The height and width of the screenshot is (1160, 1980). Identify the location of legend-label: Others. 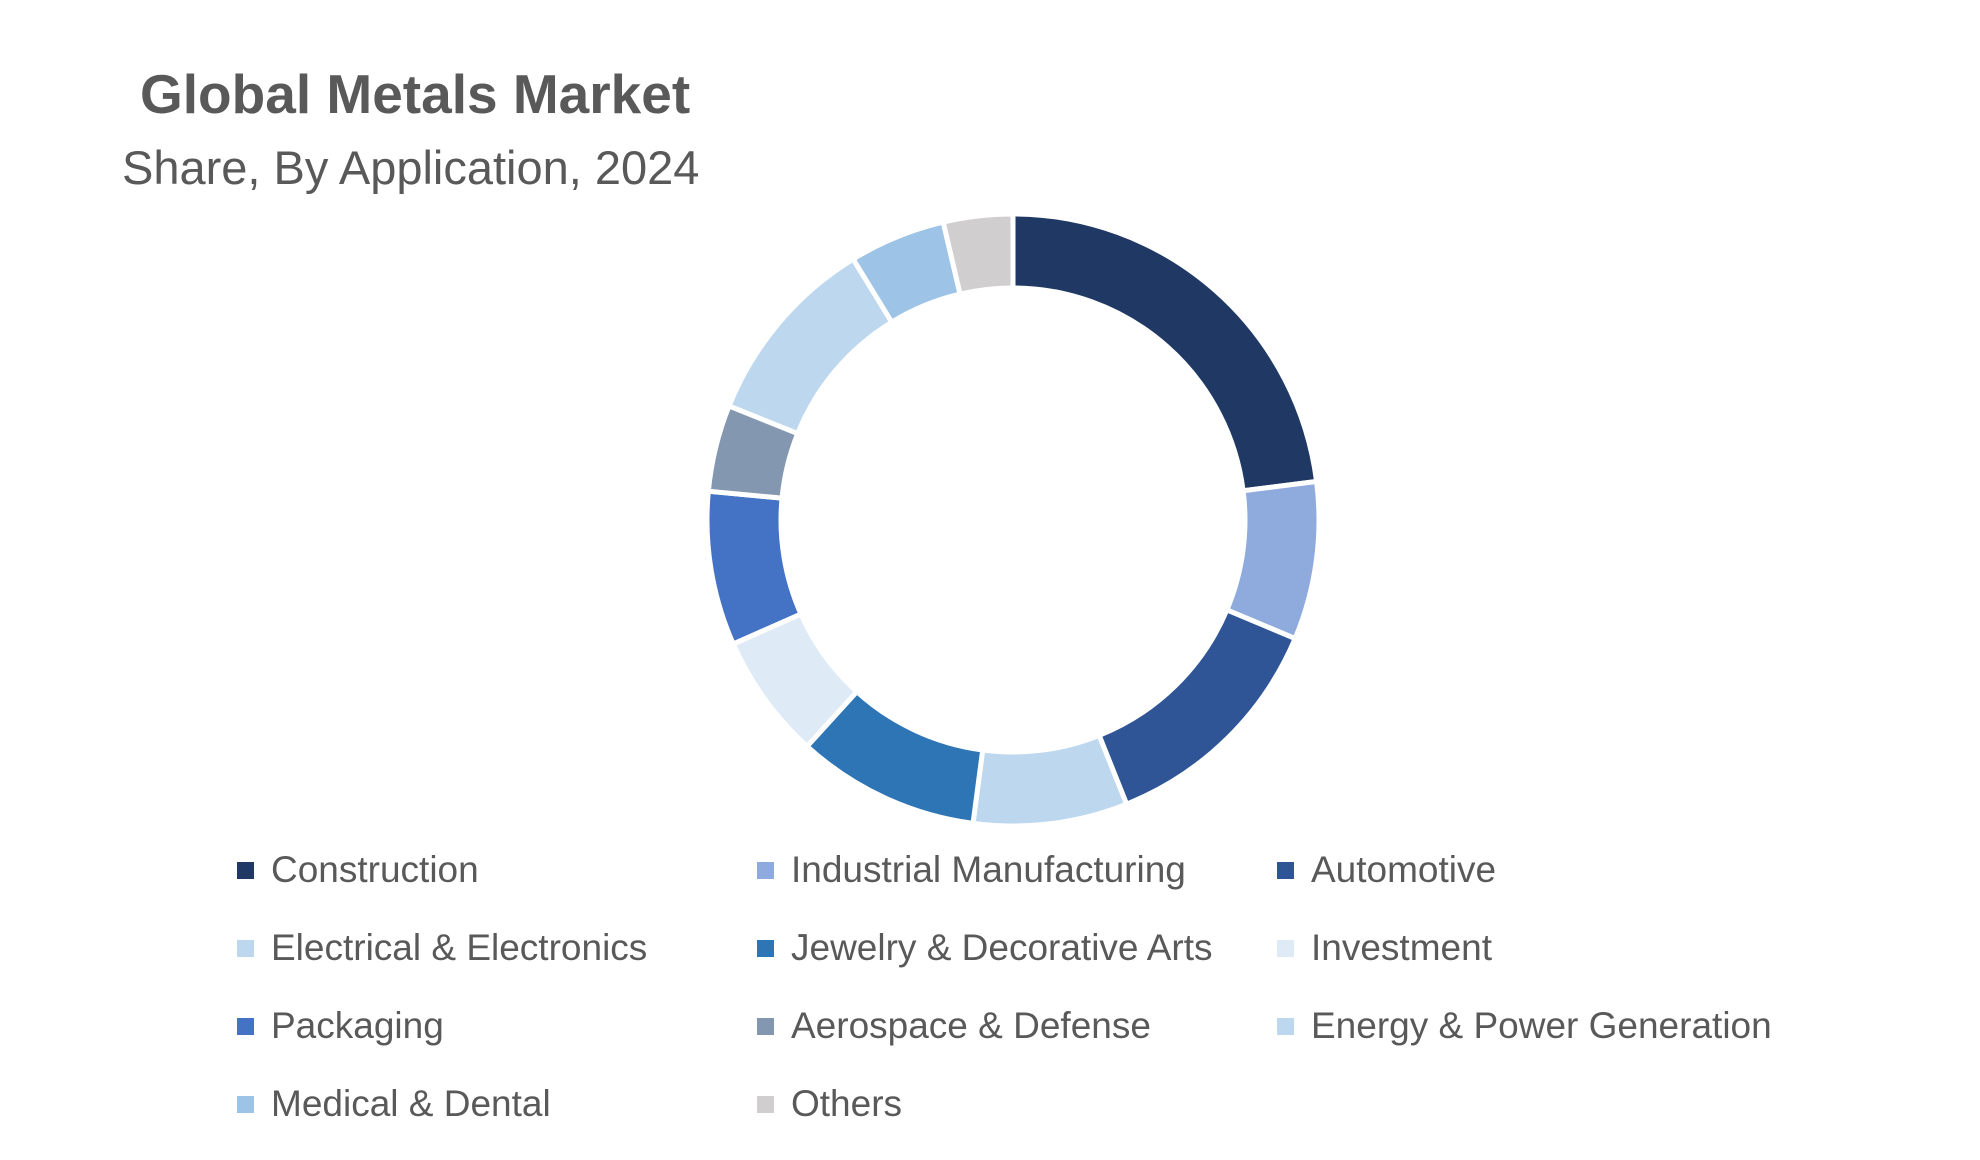
(847, 1103).